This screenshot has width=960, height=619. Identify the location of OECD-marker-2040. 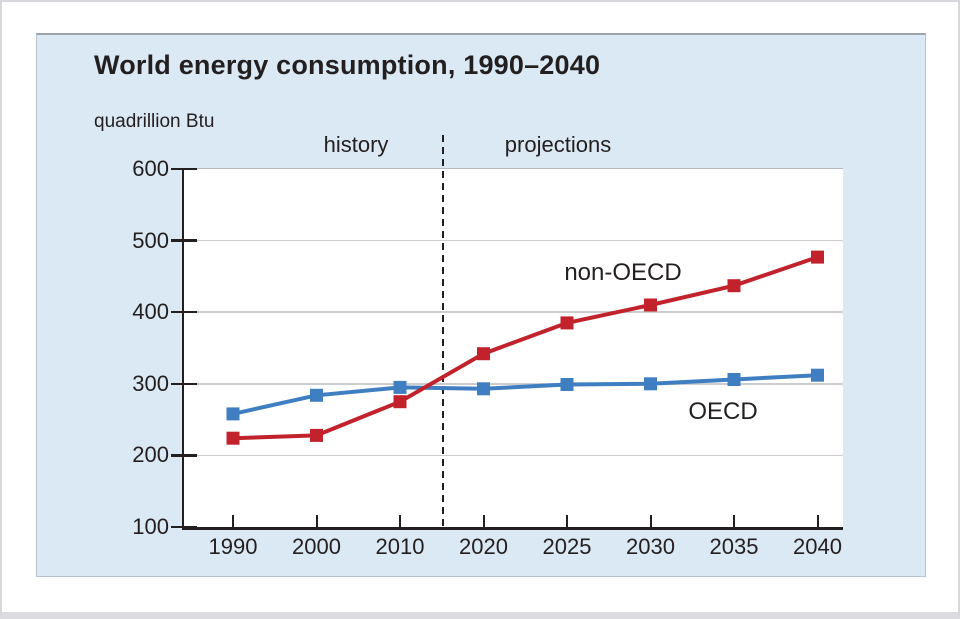
(817, 375).